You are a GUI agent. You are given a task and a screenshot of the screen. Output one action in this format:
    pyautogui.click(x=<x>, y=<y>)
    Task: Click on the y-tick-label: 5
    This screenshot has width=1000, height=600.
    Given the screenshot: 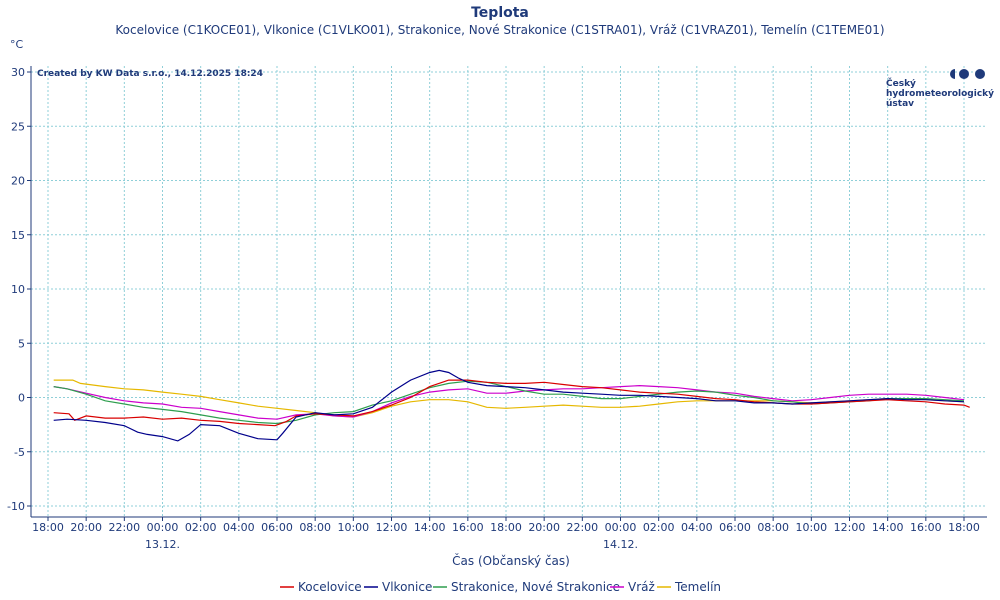 What is the action you would take?
    pyautogui.click(x=21, y=343)
    